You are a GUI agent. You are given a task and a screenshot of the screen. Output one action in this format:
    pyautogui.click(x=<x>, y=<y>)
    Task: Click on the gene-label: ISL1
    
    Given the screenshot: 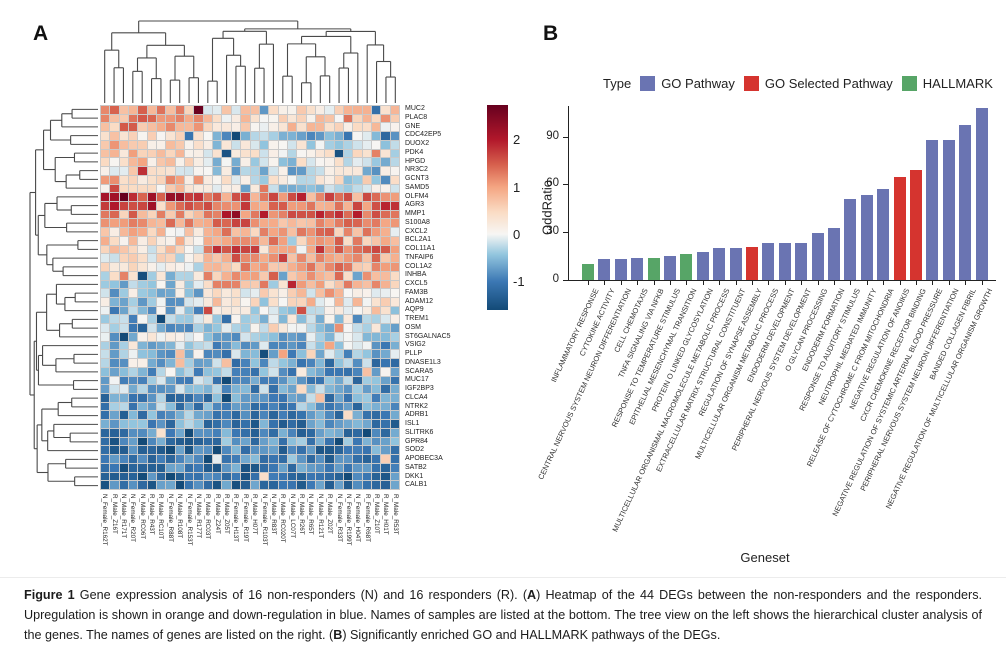 What is the action you would take?
    pyautogui.click(x=412, y=423)
    